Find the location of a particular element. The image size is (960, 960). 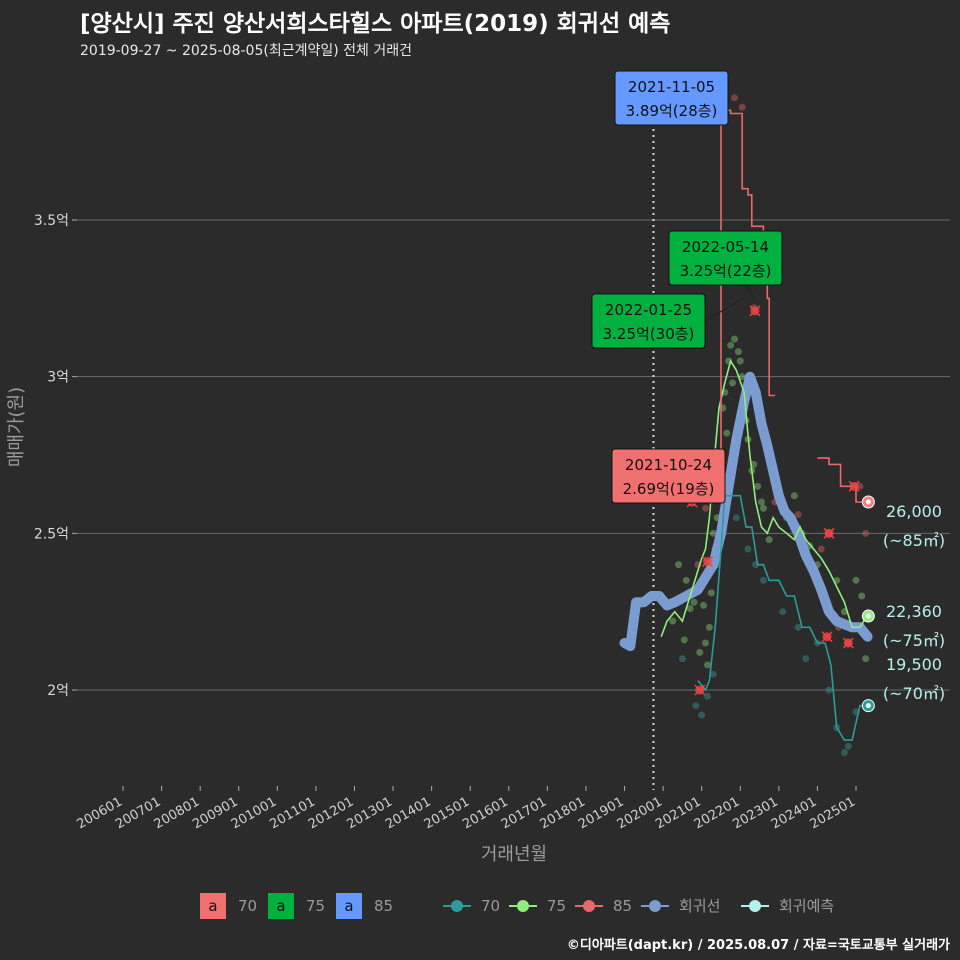

y-tick-label: 2.5억 is located at coordinates (51, 534).